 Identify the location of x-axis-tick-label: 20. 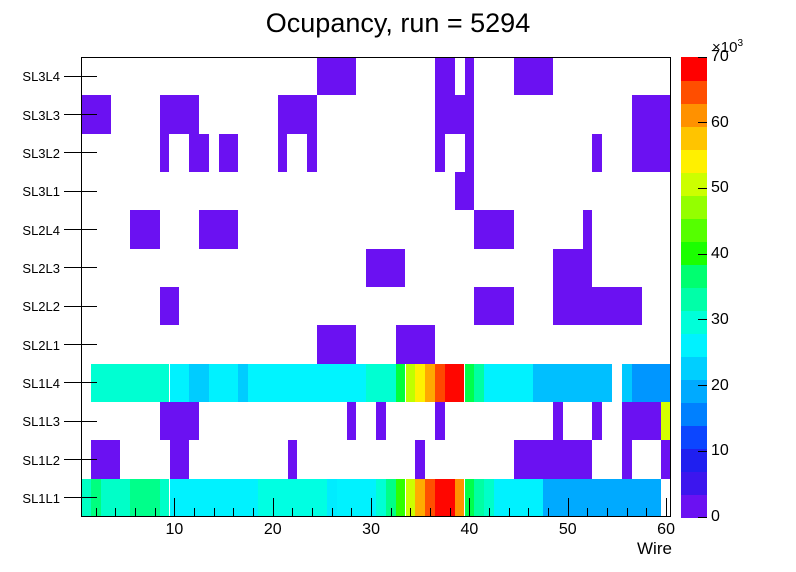
(272, 529).